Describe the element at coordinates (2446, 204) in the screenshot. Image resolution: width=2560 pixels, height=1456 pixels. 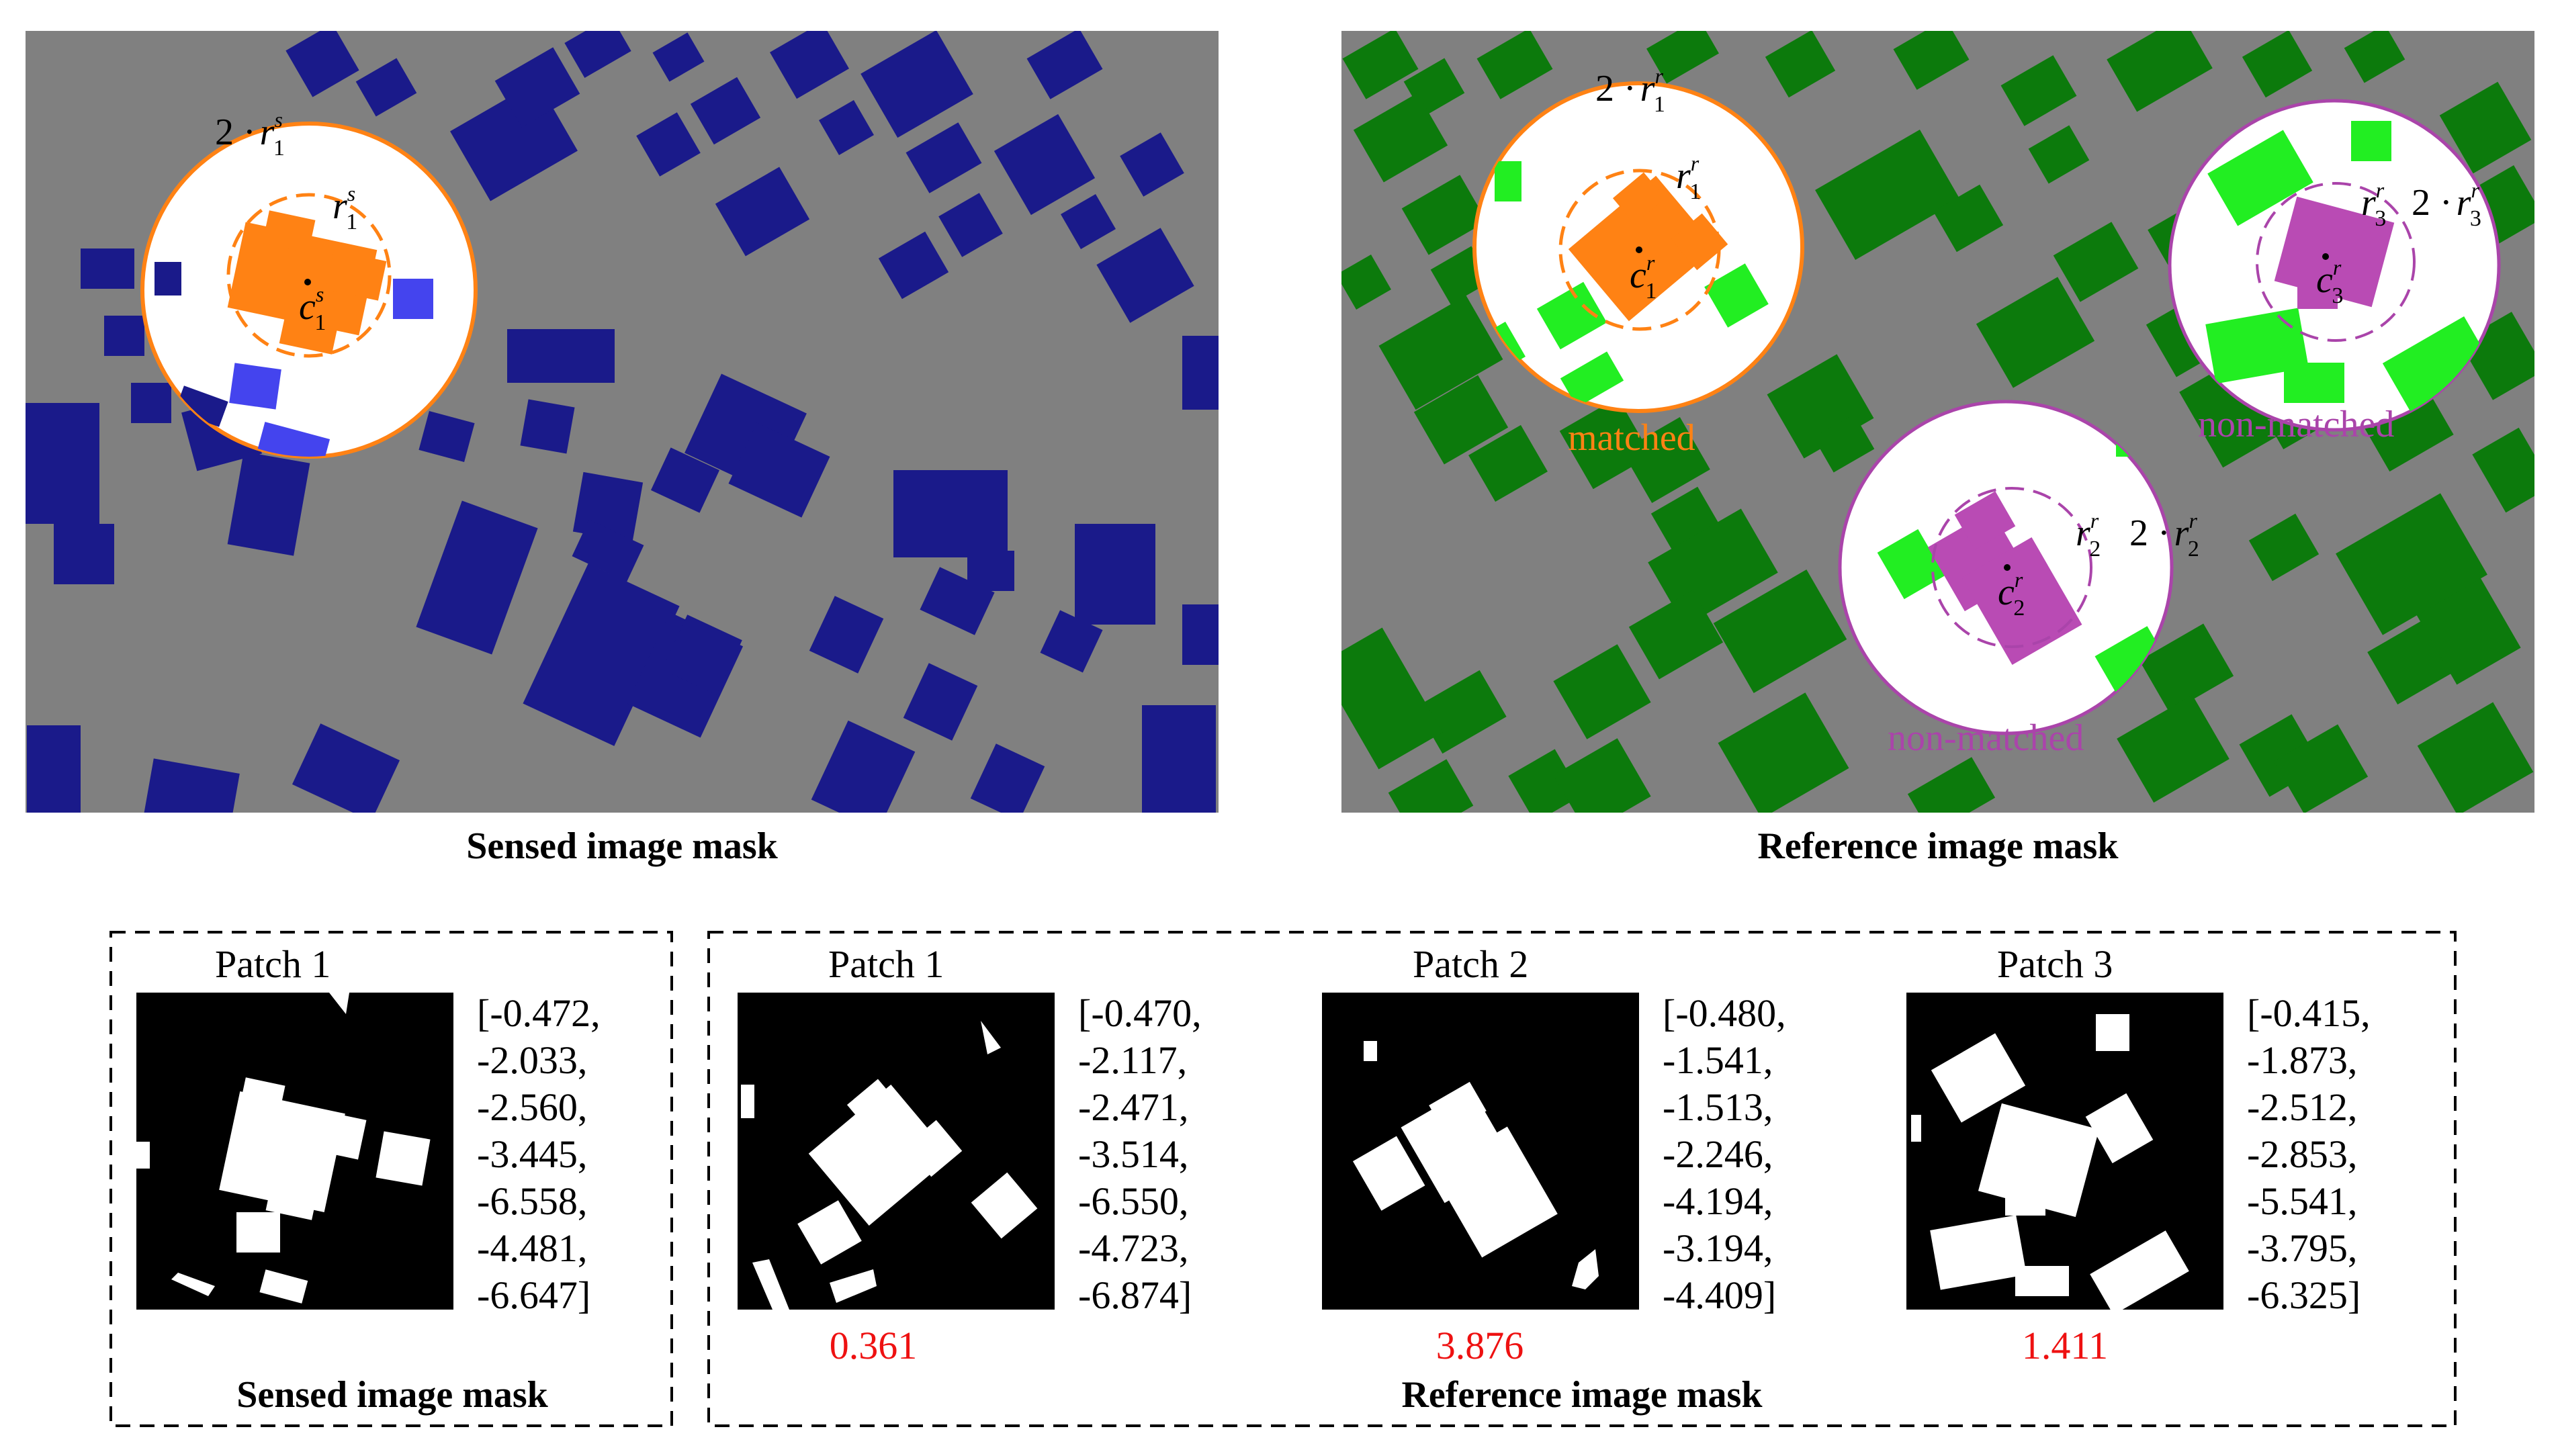
I see `svg-text:2 ·rr3: 2 · rr 3` at that location.